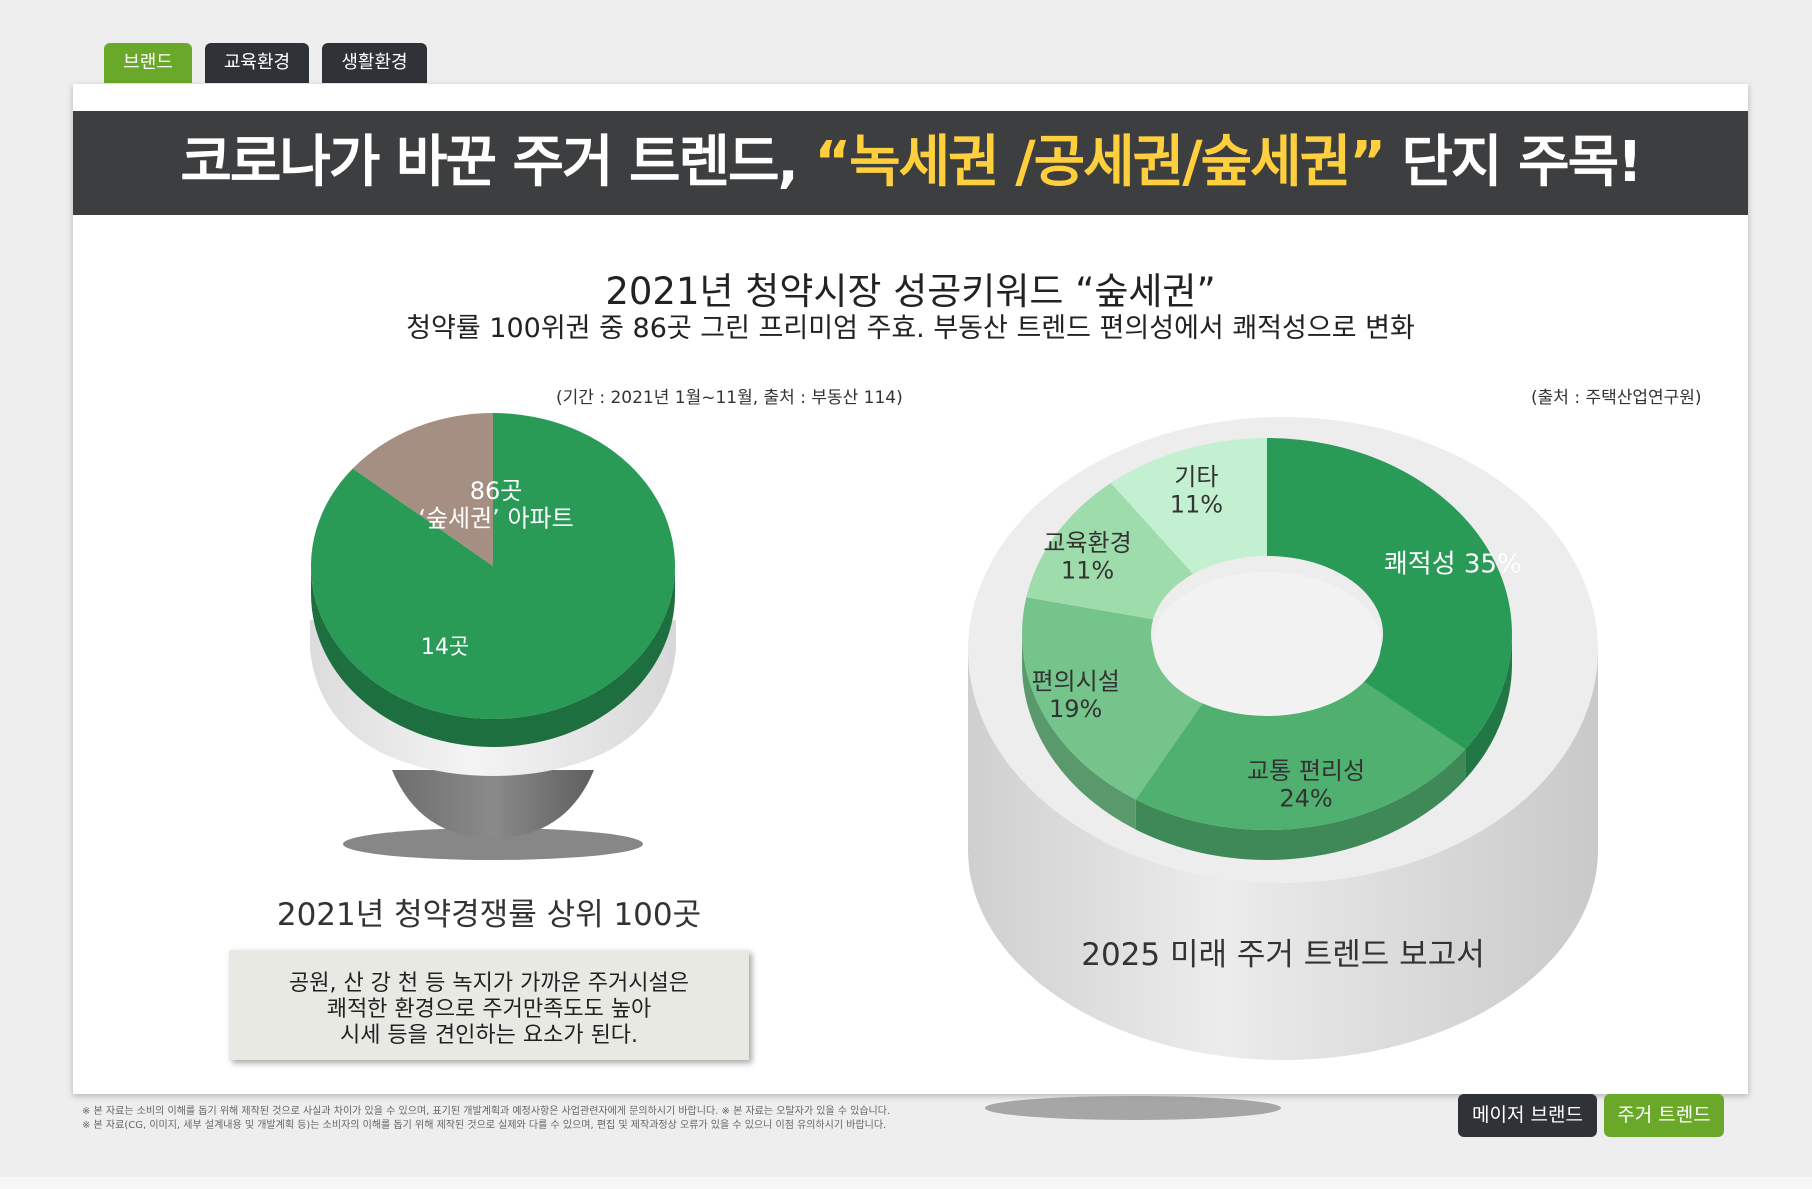 This screenshot has height=1189, width=1812. I want to click on tab-living: 생활환경, so click(374, 63).